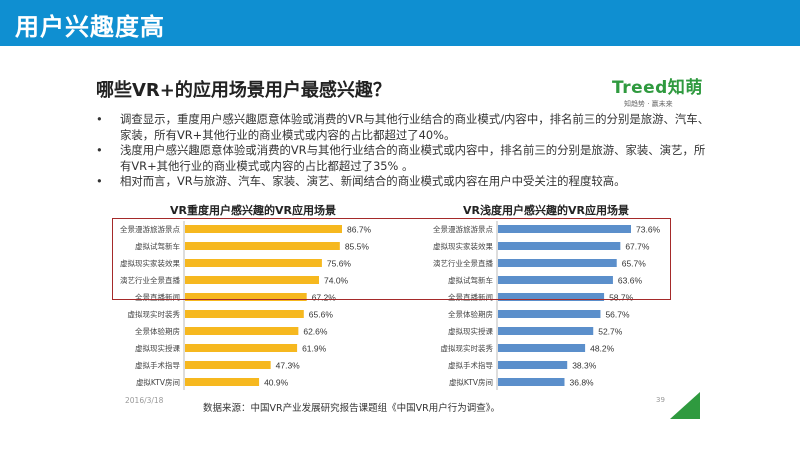  What do you see at coordinates (660, 400) in the screenshot?
I see `page-number: 39` at bounding box center [660, 400].